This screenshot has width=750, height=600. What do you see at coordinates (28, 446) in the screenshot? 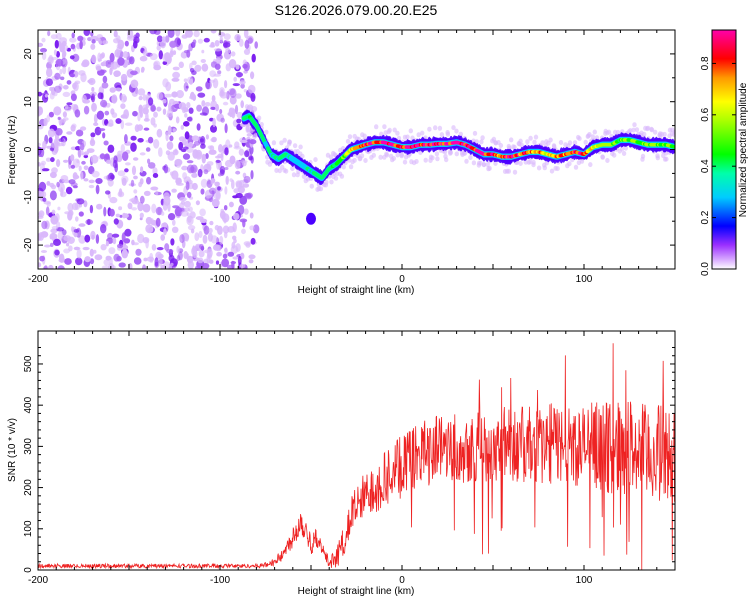
I see `snr-y-tick-label: 300` at bounding box center [28, 446].